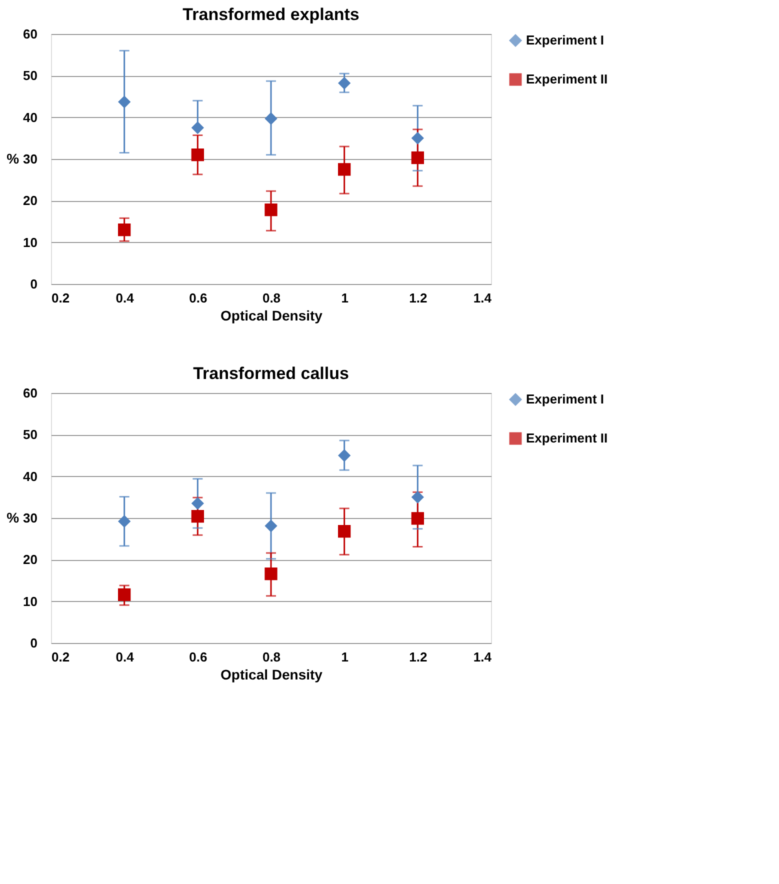 This screenshot has height=884, width=779. Describe the element at coordinates (271, 14) in the screenshot. I see `chart-title: Transformed explants` at that location.